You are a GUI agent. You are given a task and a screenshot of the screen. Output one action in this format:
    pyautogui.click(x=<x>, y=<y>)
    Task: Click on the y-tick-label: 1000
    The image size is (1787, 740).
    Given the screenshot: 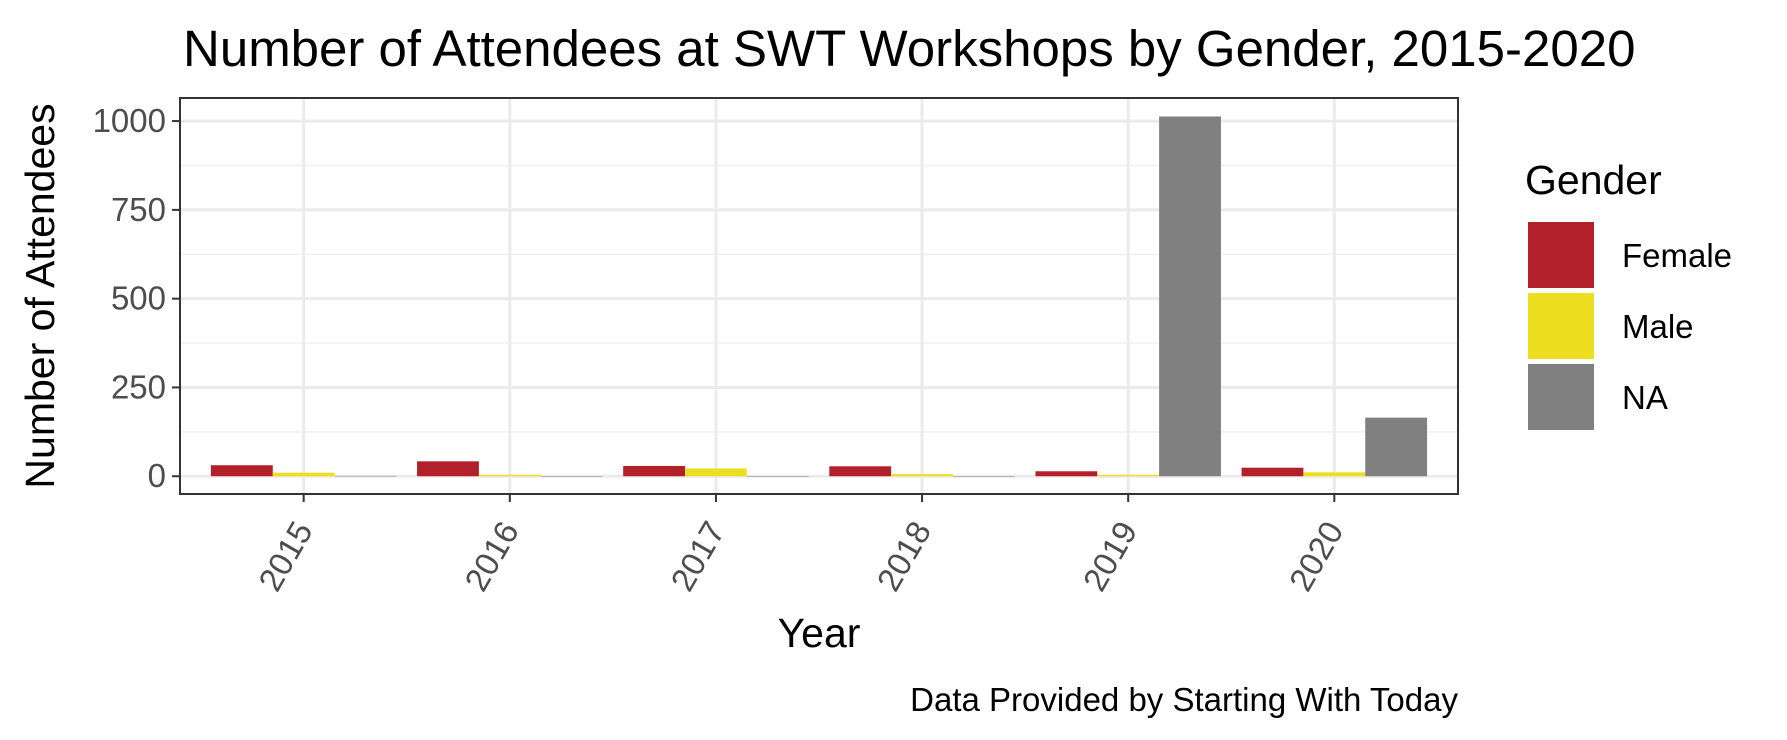 What is the action you would take?
    pyautogui.click(x=129, y=120)
    